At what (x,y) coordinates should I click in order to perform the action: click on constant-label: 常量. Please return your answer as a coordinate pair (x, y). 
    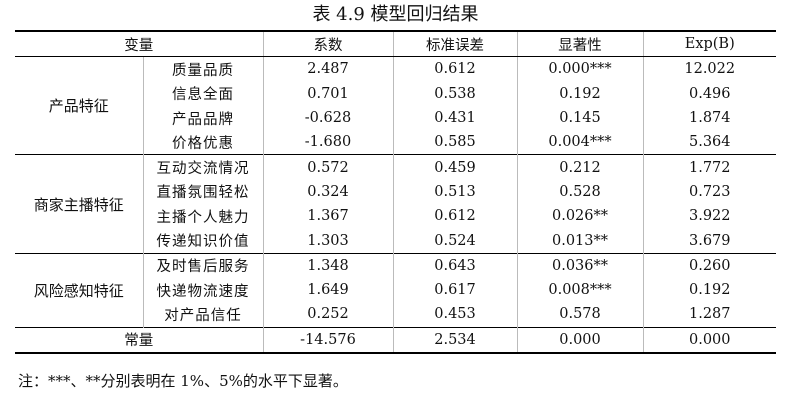
    Looking at the image, I should click on (139, 340).